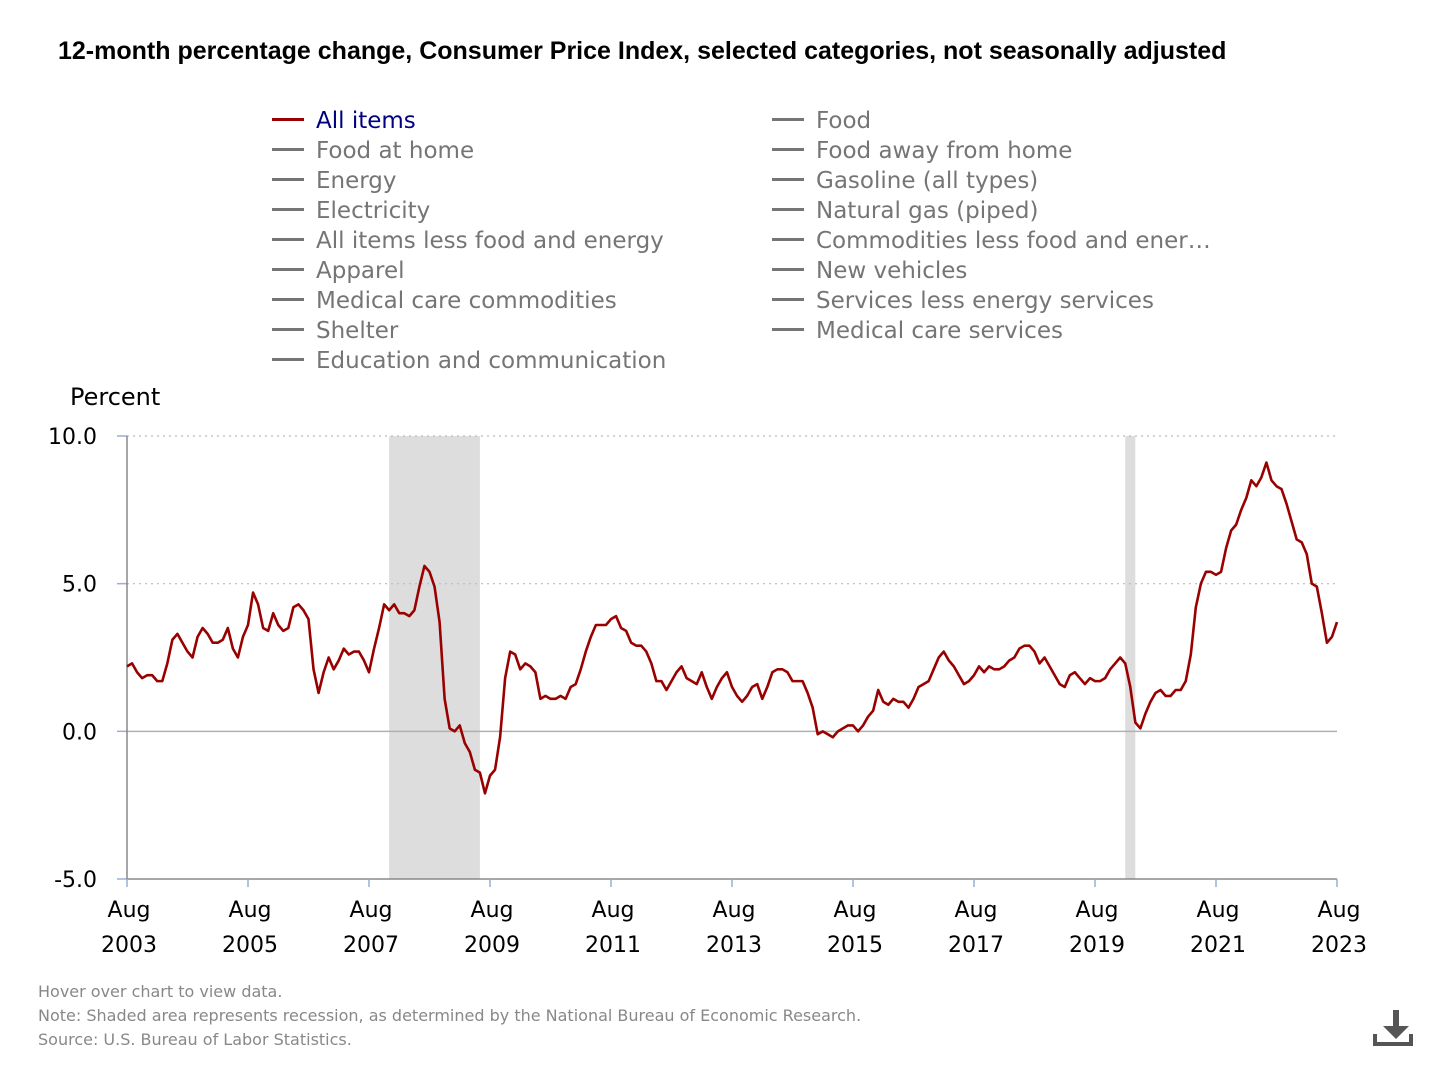  What do you see at coordinates (869, 271) in the screenshot?
I see `legend-item: New vehicles` at bounding box center [869, 271].